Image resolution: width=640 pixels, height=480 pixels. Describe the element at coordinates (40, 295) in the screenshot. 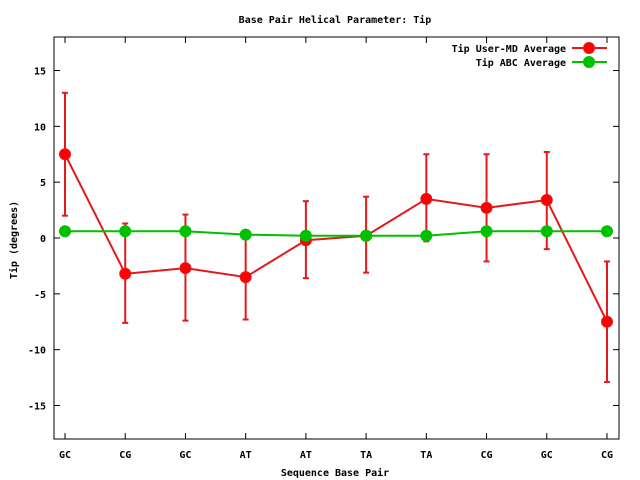

I see `y-tick-label: -5` at that location.